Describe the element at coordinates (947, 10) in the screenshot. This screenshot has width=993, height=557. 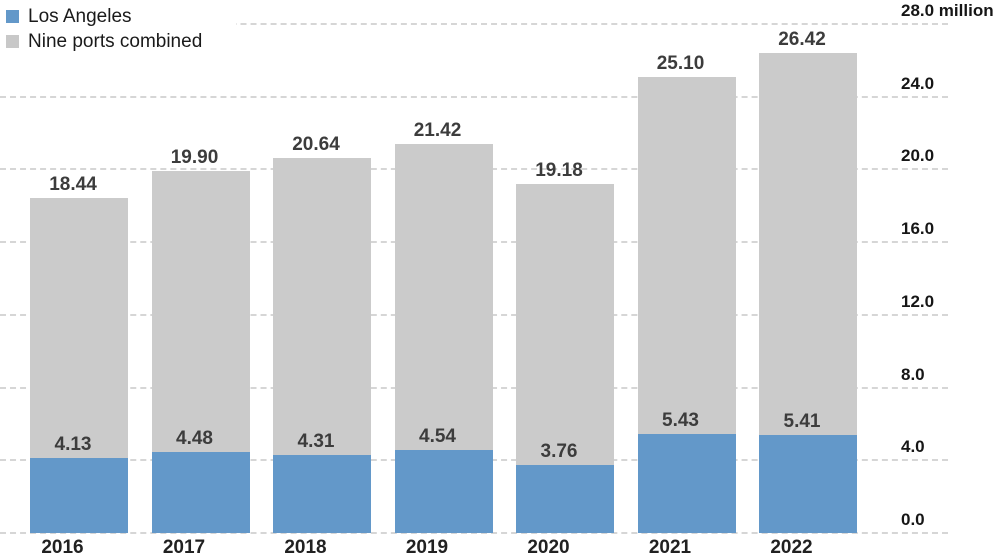
I see `y-tick-label: 28.0 million` at that location.